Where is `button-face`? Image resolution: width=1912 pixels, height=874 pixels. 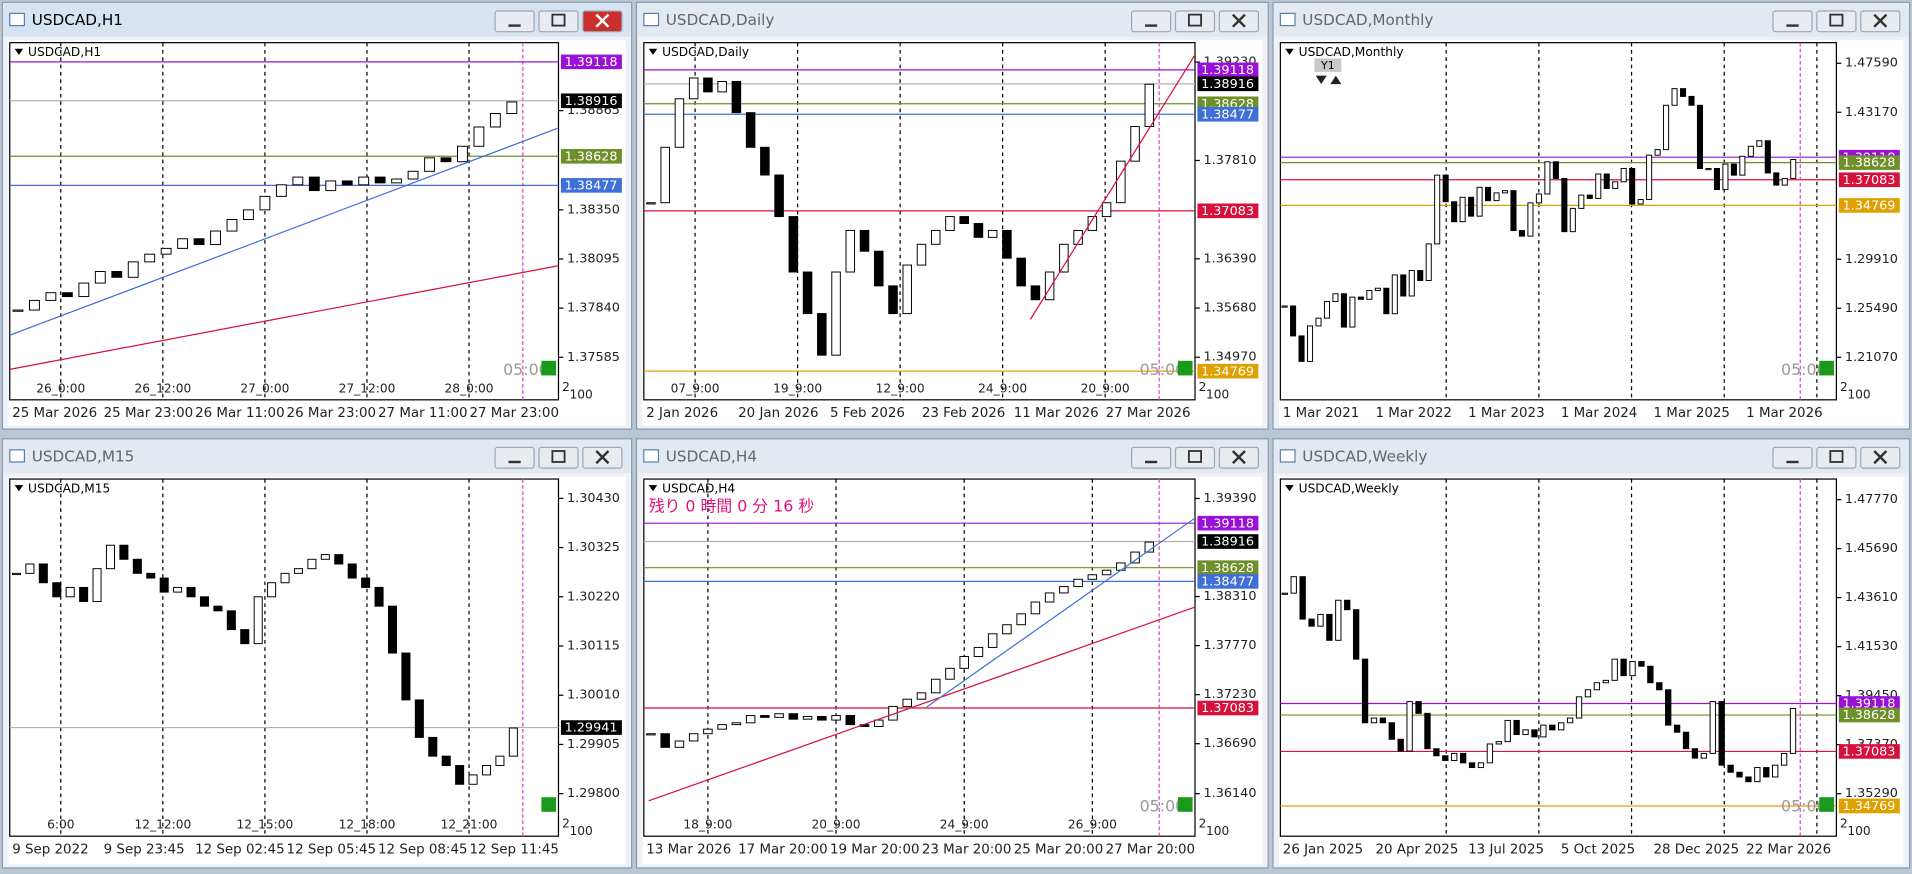 button-face is located at coordinates (1836, 21).